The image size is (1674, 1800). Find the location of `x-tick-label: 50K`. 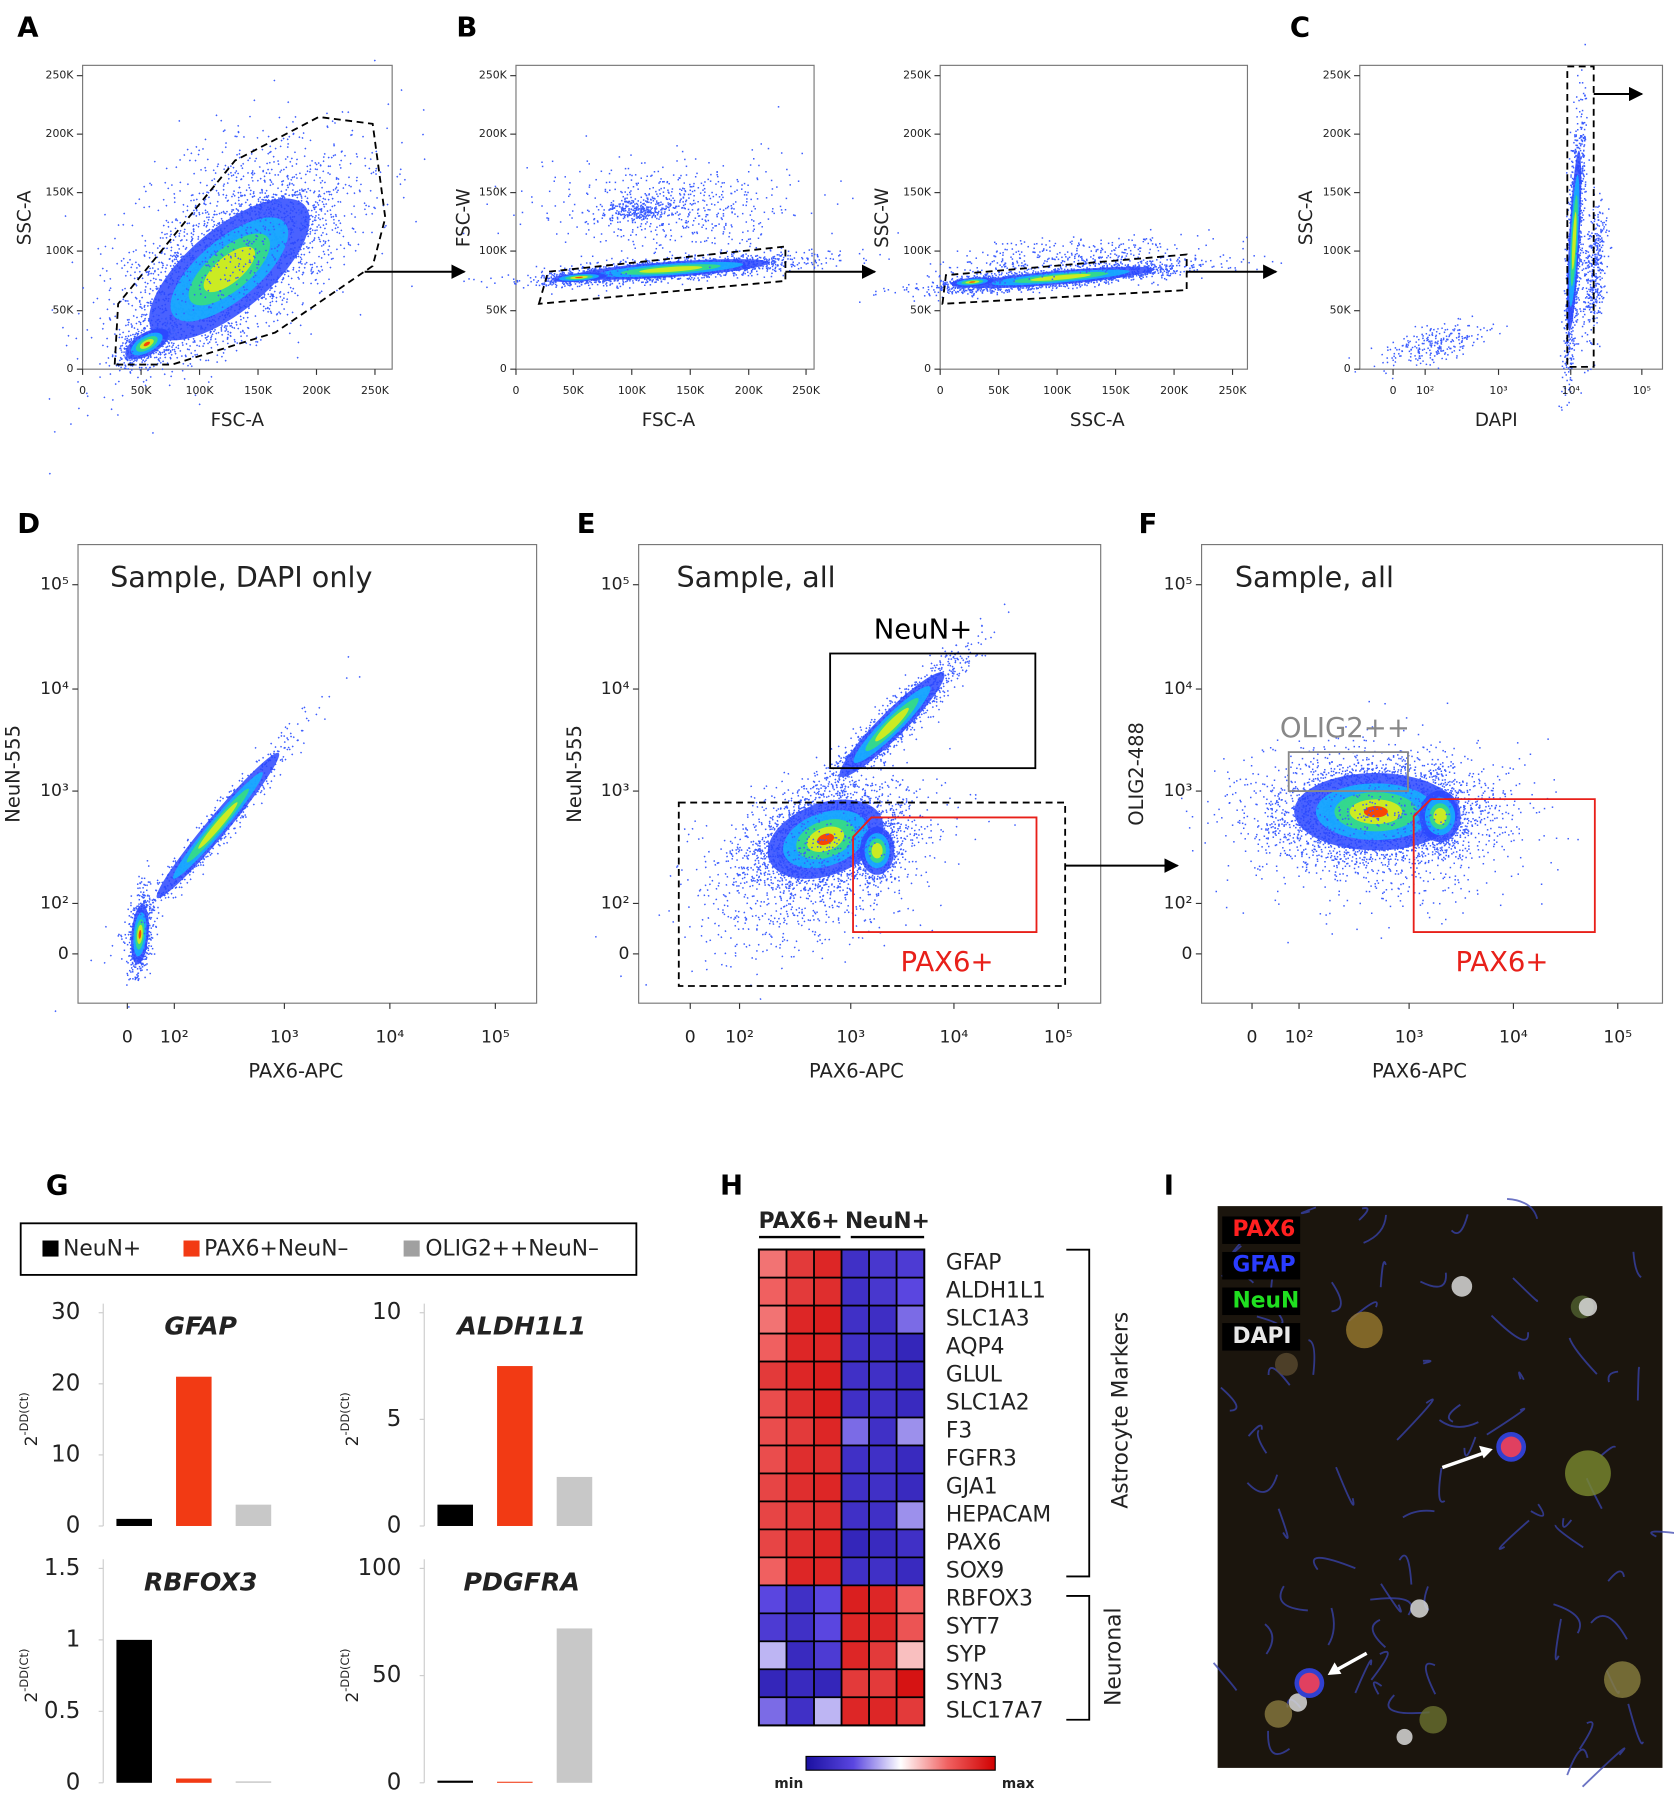

x-tick-label: 50K is located at coordinates (142, 390).